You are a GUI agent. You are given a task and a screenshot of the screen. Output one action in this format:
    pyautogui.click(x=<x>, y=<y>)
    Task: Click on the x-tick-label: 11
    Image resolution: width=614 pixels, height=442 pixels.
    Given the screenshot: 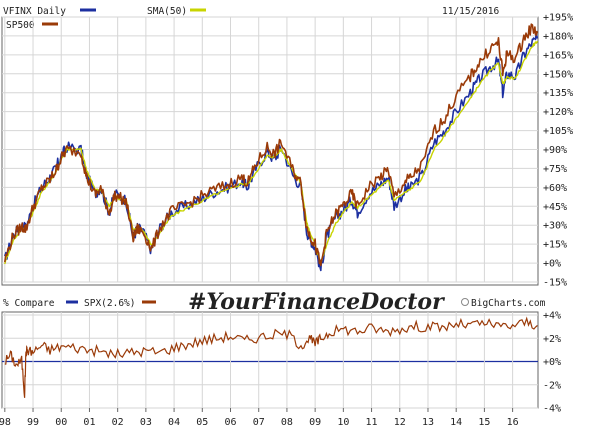 What is the action you would take?
    pyautogui.click(x=372, y=422)
    